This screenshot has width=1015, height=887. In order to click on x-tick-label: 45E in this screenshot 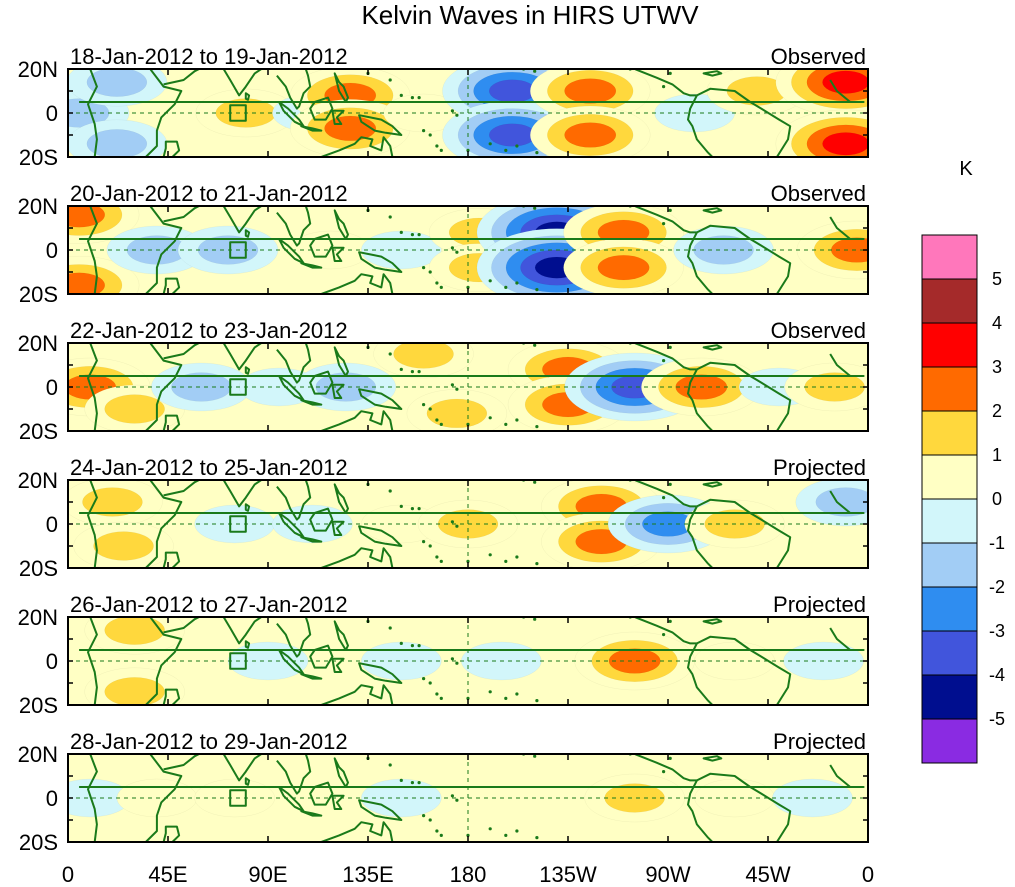, I will do `click(167, 874)`.